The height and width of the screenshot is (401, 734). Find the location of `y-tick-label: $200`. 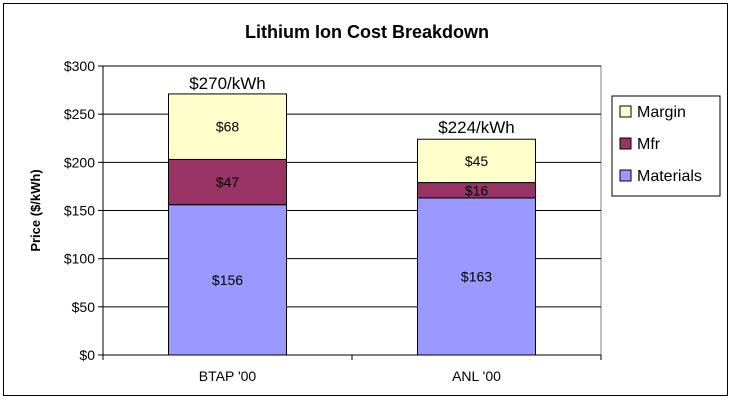

y-tick-label: $200 is located at coordinates (79, 162).